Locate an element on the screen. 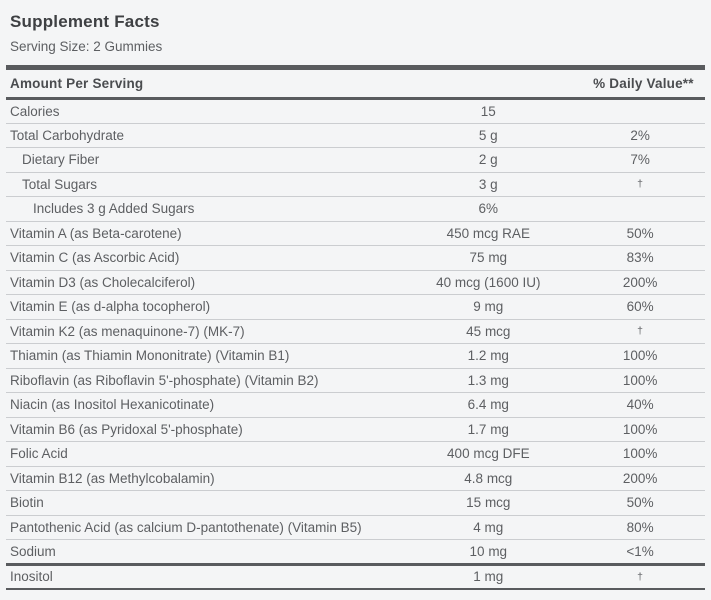 The height and width of the screenshot is (600, 711). nutrient-amount: 1.2 mg is located at coordinates (488, 356).